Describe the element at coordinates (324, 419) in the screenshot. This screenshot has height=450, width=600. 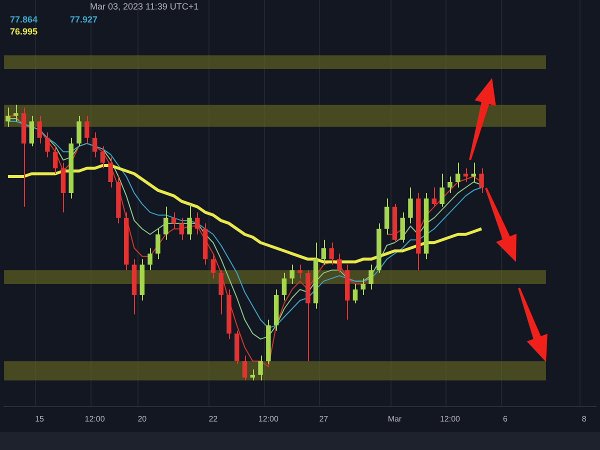
I see `x-tick-label: 27` at that location.